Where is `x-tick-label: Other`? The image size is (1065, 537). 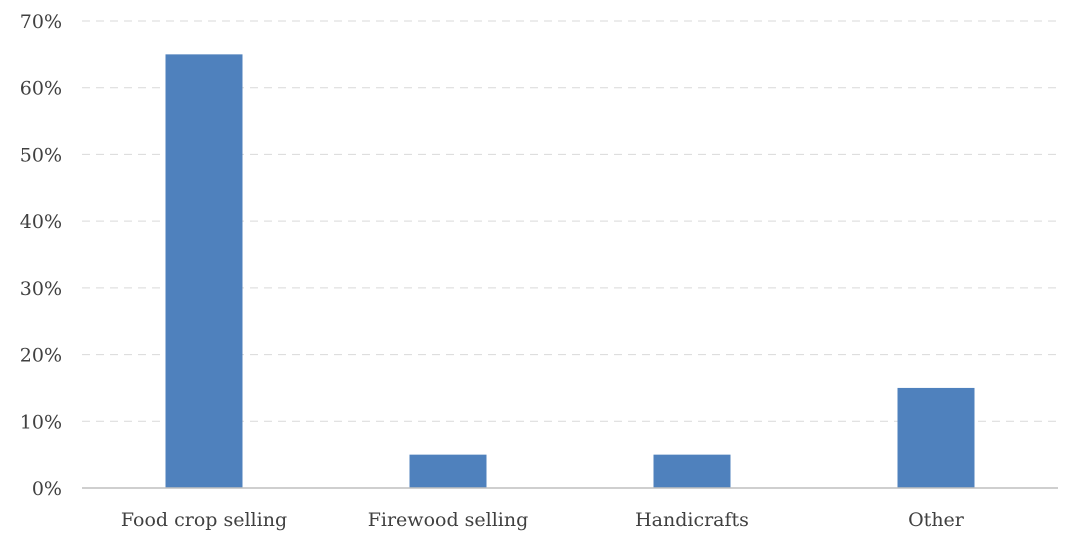 x-tick-label: Other is located at coordinates (936, 520).